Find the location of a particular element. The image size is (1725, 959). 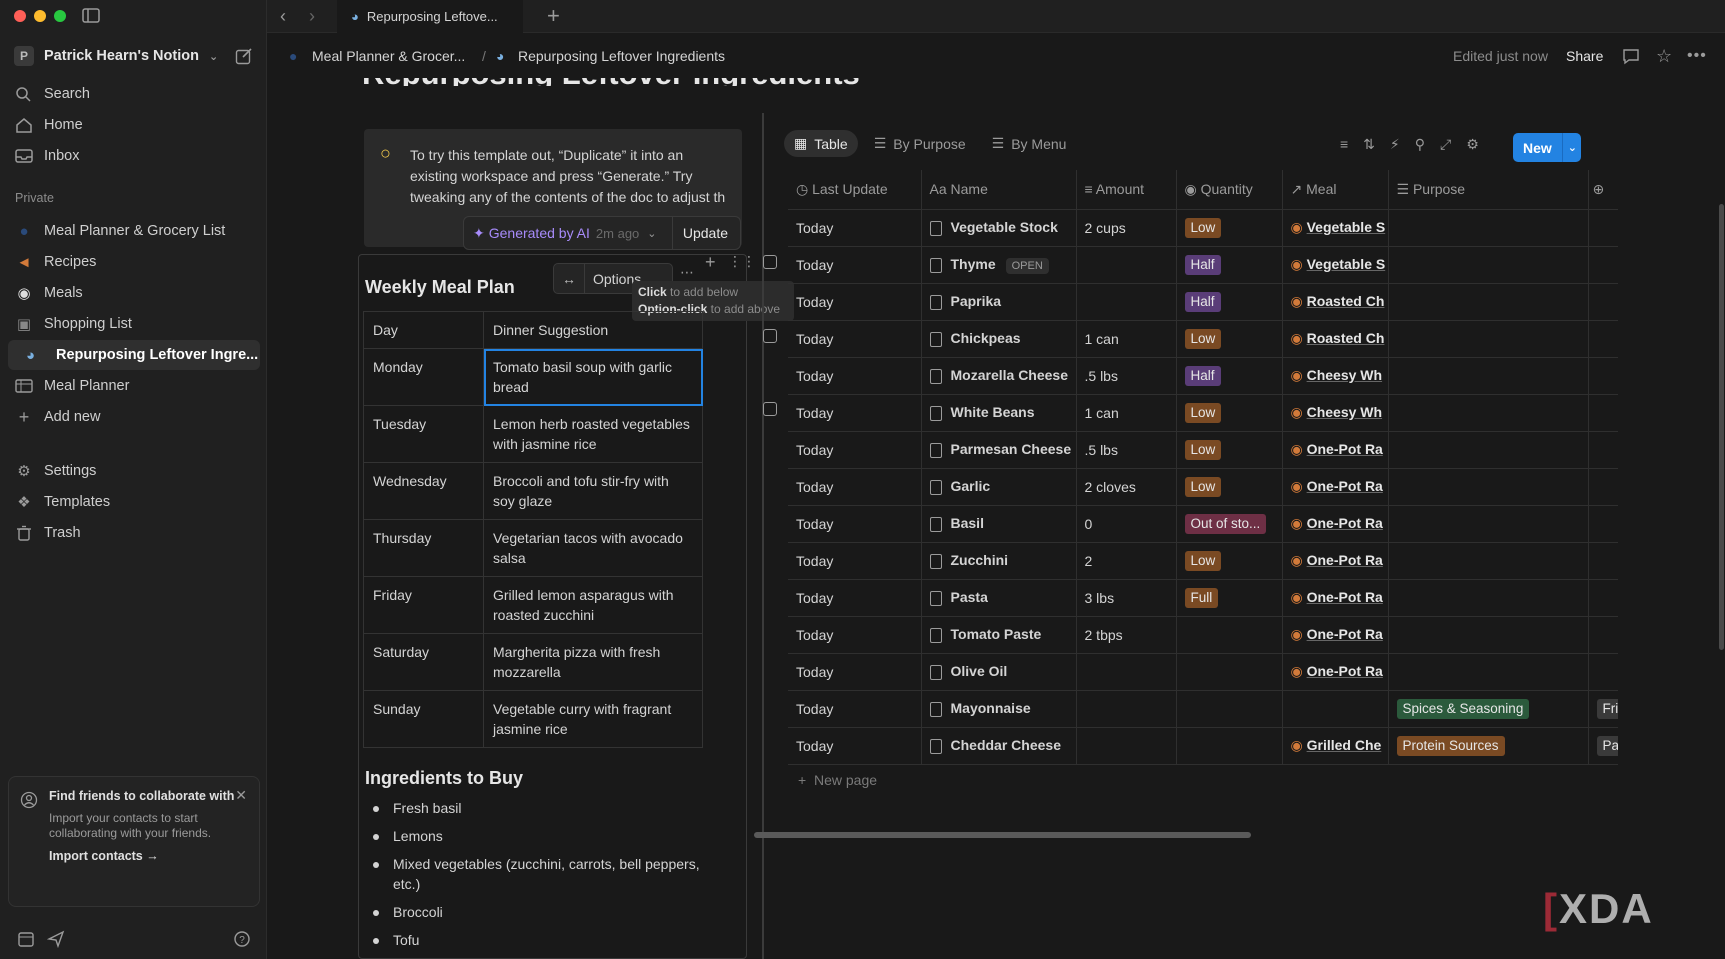

new-page-icon is located at coordinates (244, 56).